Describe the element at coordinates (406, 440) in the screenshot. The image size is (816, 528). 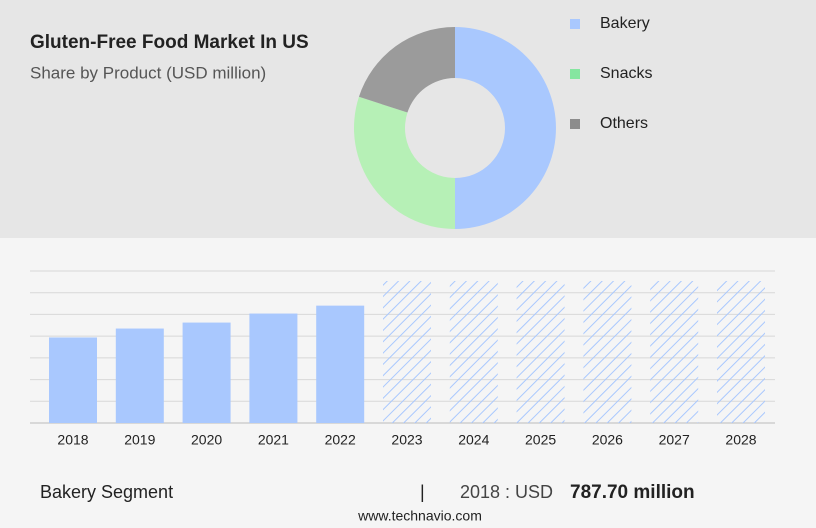
I see `x-tick-label: 2023` at that location.